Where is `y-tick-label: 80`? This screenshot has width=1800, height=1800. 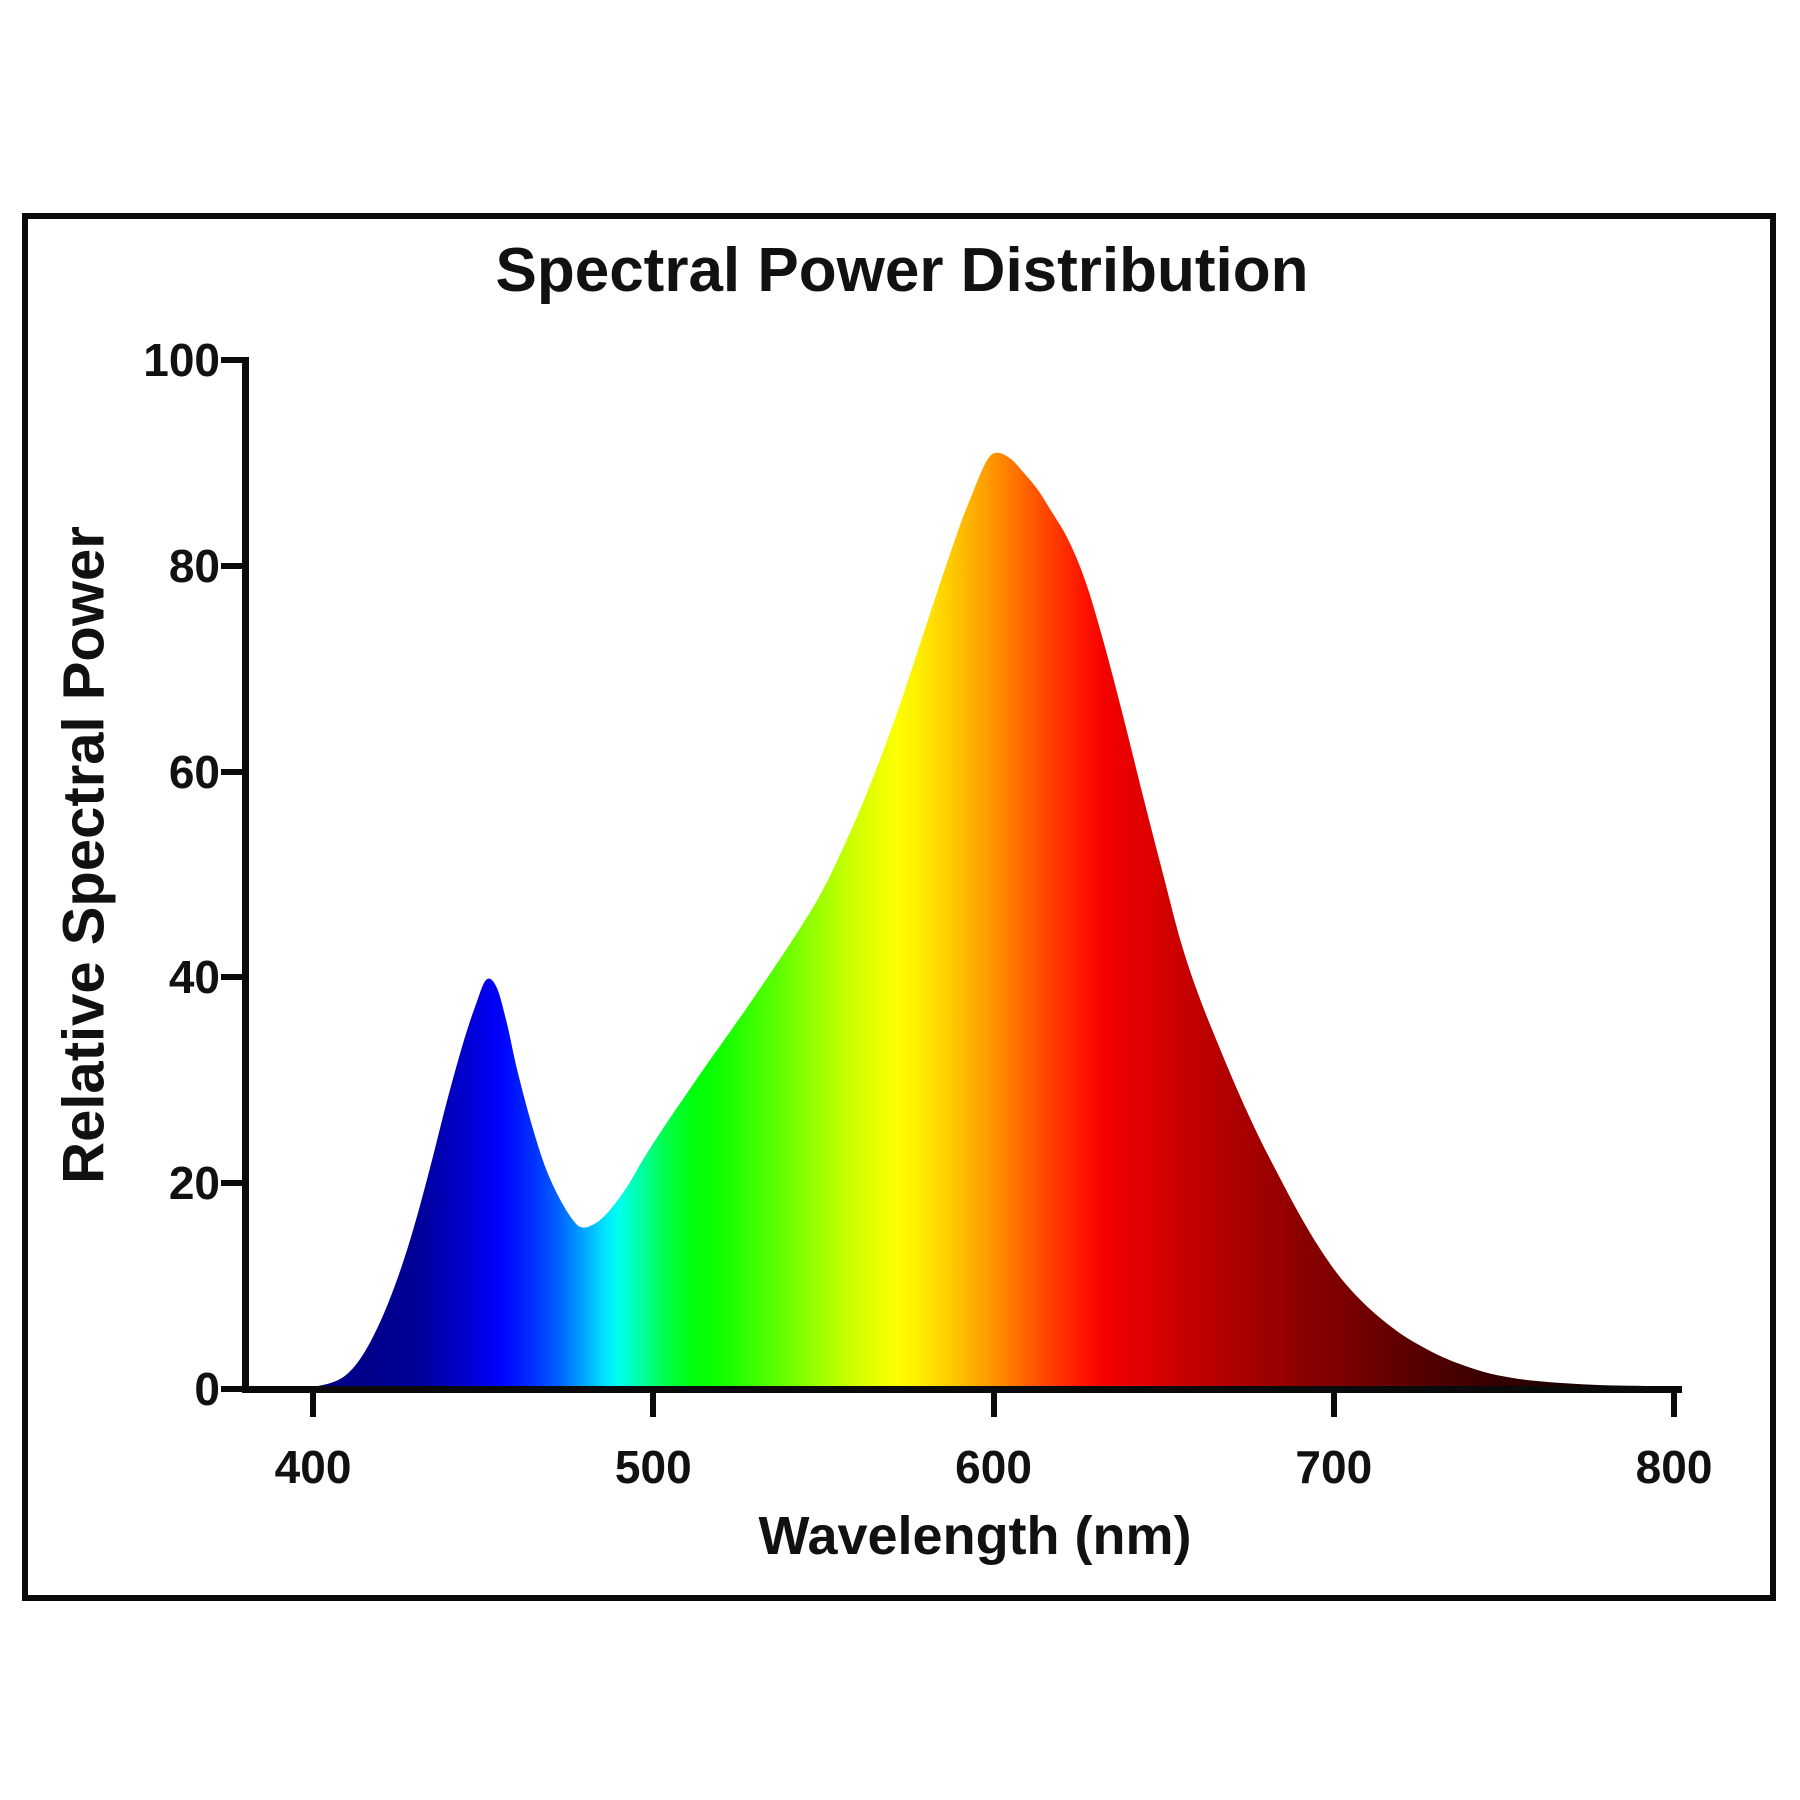 y-tick-label: 80 is located at coordinates (194, 565).